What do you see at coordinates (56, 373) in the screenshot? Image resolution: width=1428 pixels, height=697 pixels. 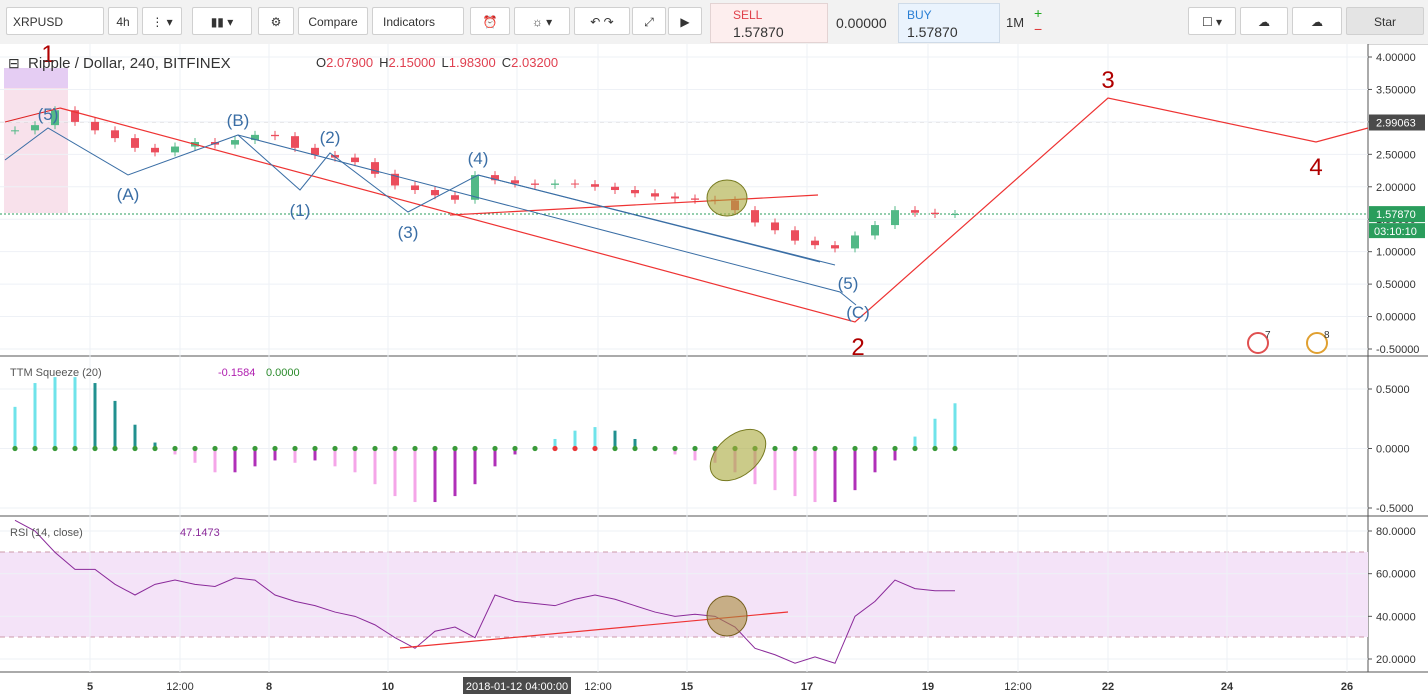 I see `squeeze-title: TTM Squeeze (20)` at bounding box center [56, 373].